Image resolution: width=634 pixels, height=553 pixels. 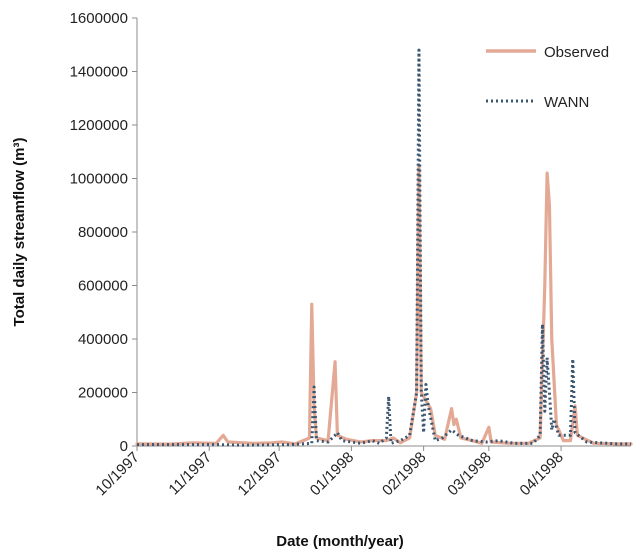 What do you see at coordinates (469, 474) in the screenshot?
I see `x-tick-label: 03/1998` at bounding box center [469, 474].